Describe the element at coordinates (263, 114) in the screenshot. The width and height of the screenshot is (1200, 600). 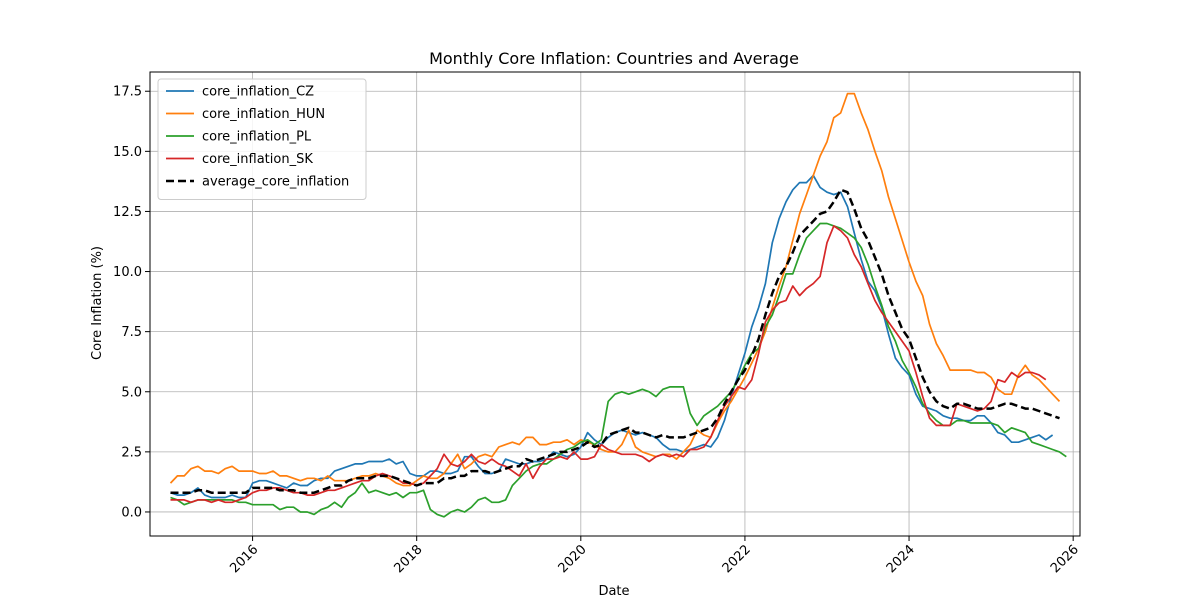
I see `legend-label: core_inflation_HUN` at that location.